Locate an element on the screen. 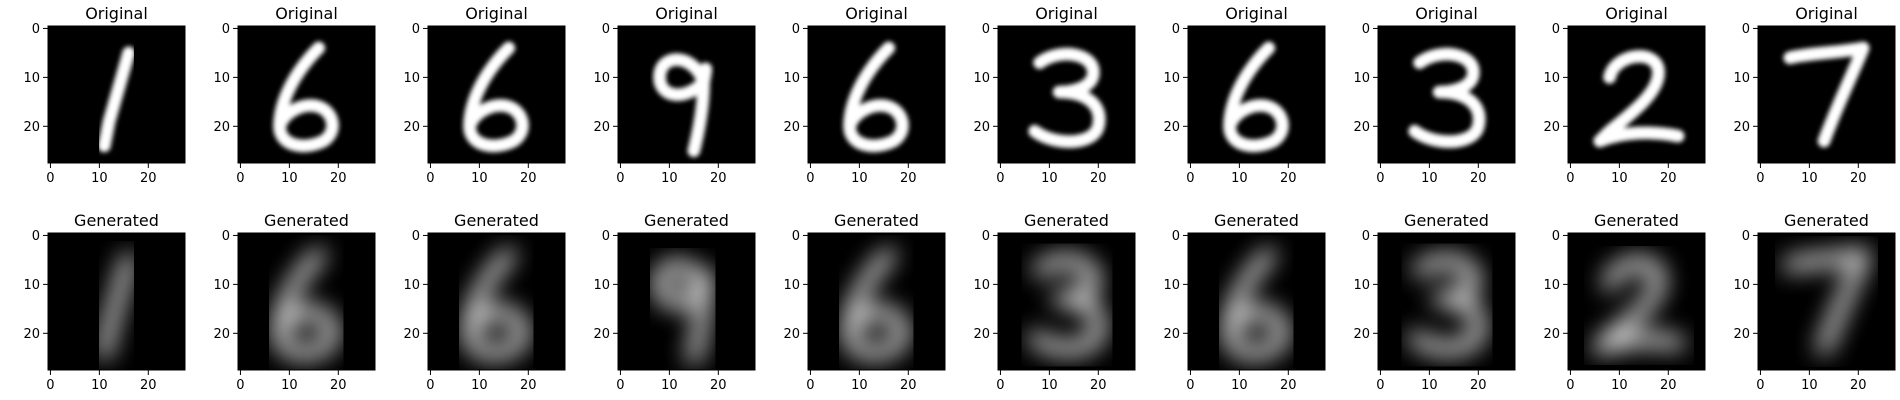 This screenshot has height=400, width=1900. digit-image-background is located at coordinates (1636, 94).